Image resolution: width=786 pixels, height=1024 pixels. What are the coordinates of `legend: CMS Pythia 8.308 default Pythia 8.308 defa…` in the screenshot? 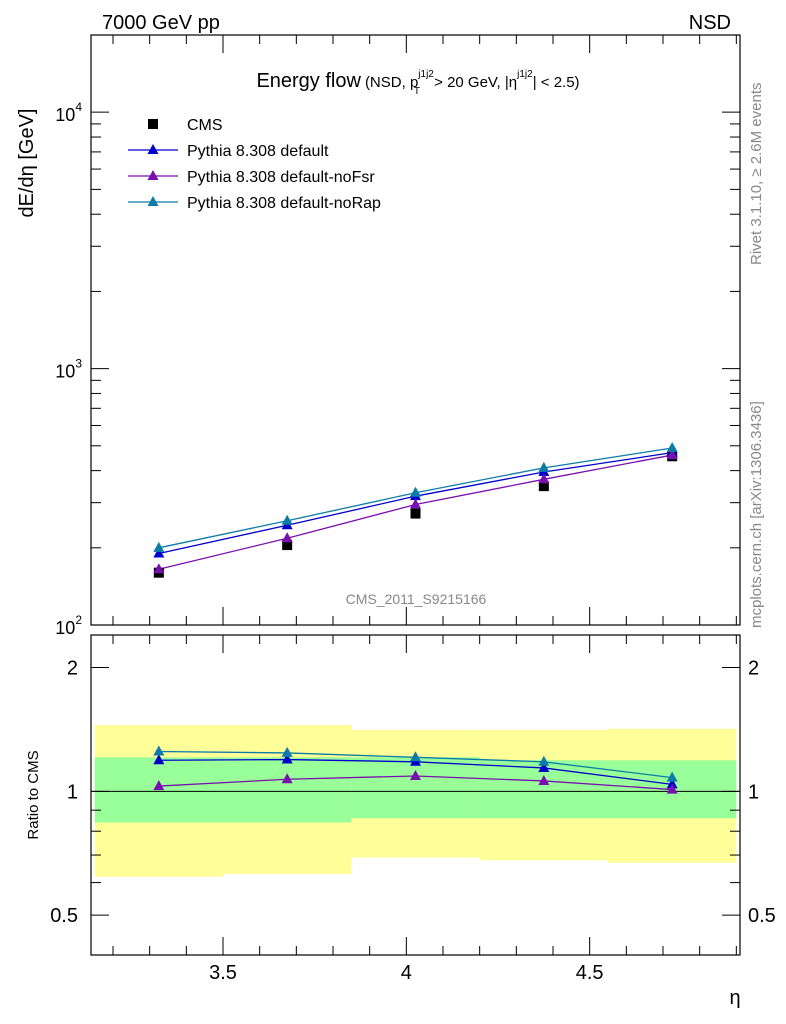 It's located at (254, 164).